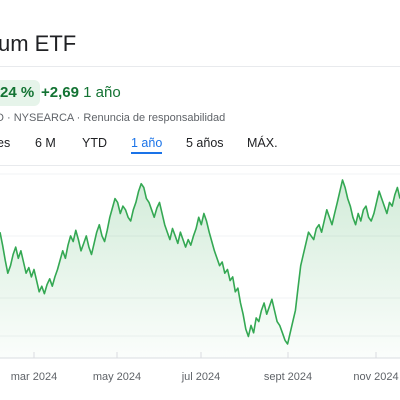  I want to click on tab-5-years: 5 años, so click(205, 143).